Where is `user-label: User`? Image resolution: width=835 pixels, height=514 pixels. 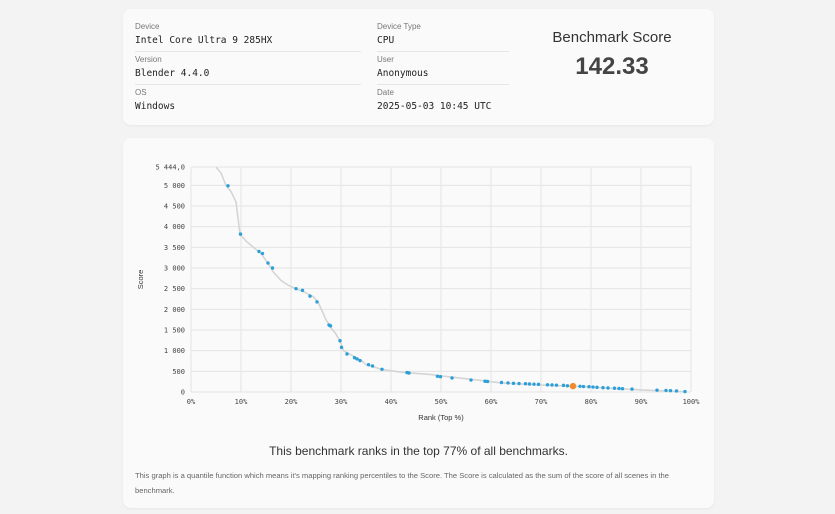 user-label: User is located at coordinates (385, 59).